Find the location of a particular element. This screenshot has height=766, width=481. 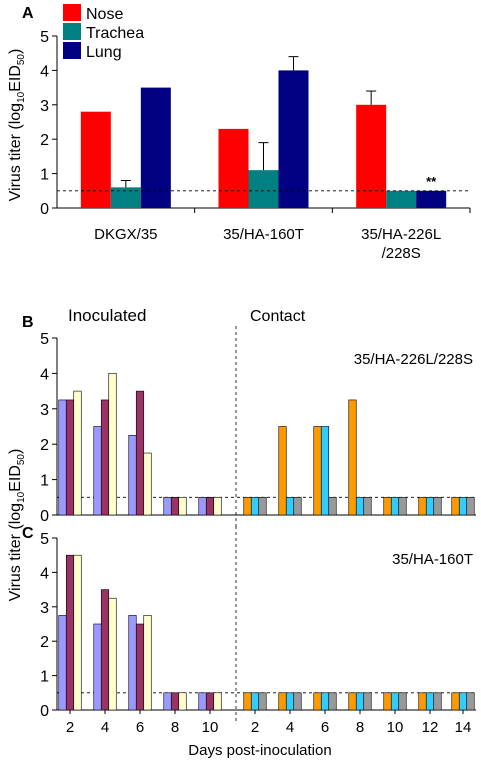

legend-swatch-trachea is located at coordinates (72, 31).